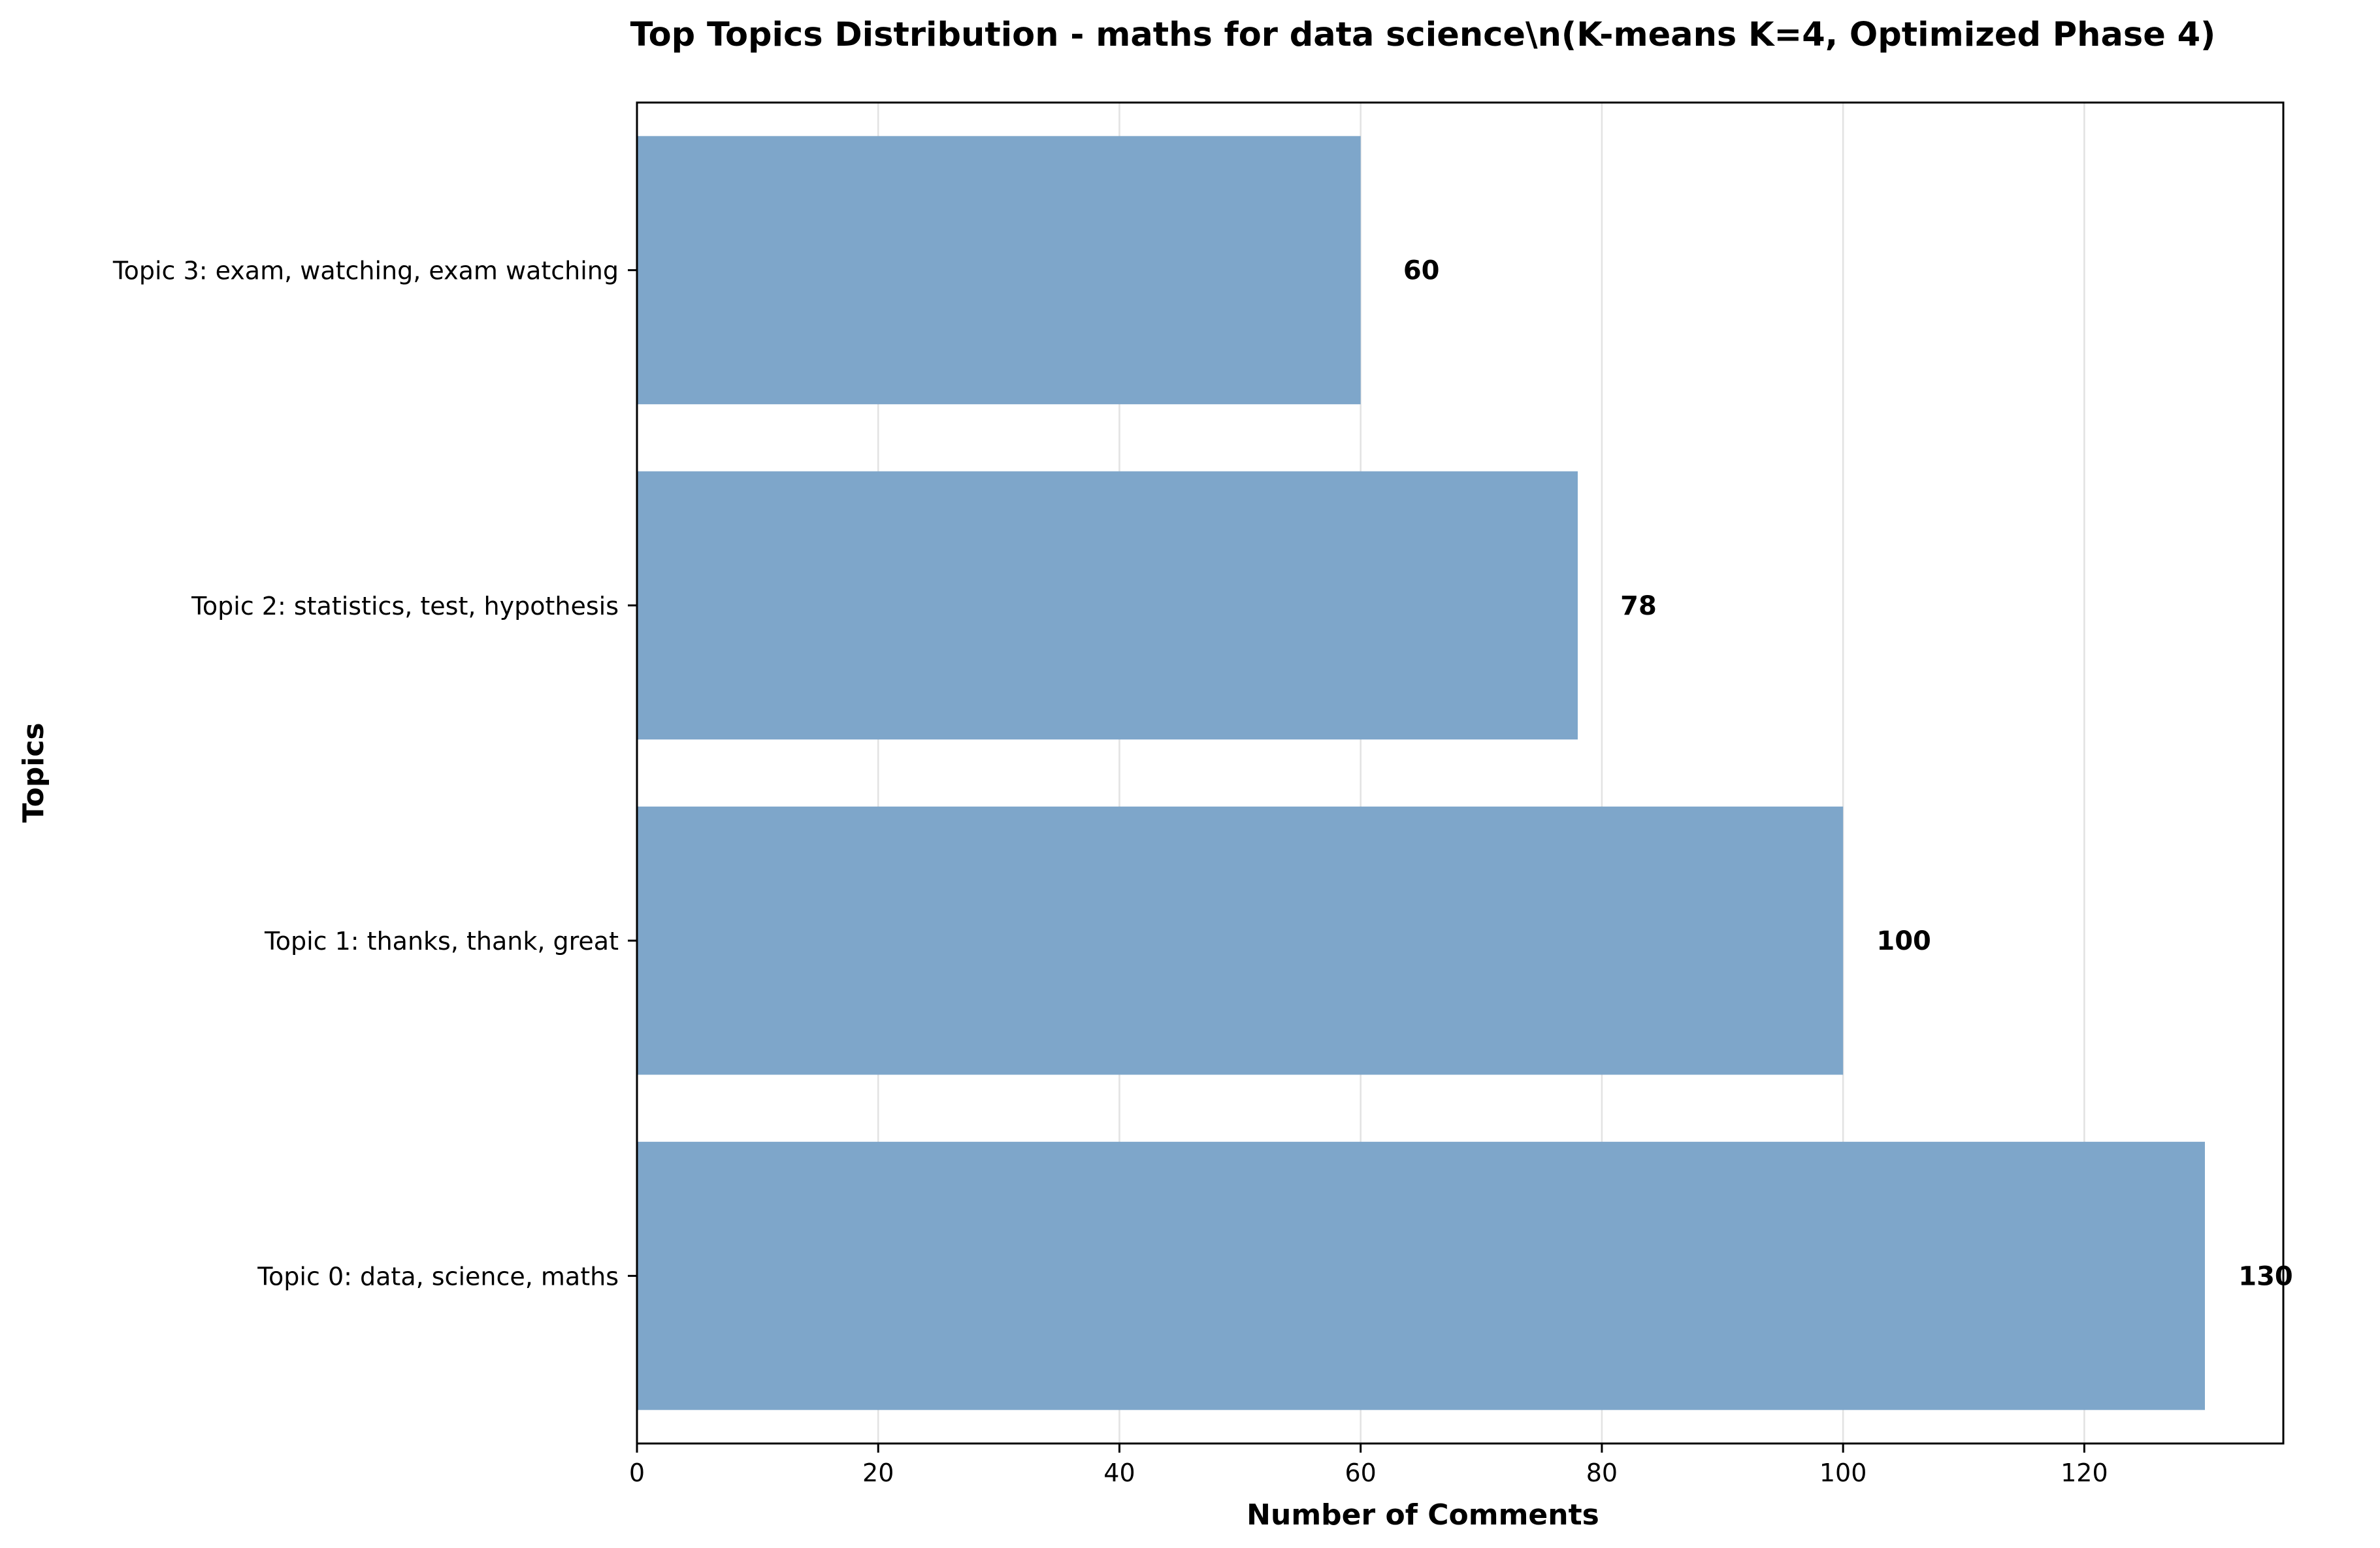 The image size is (2380, 1548). I want to click on y-tick-label: Topic 2: statistics, test, hypothesis, so click(405, 607).